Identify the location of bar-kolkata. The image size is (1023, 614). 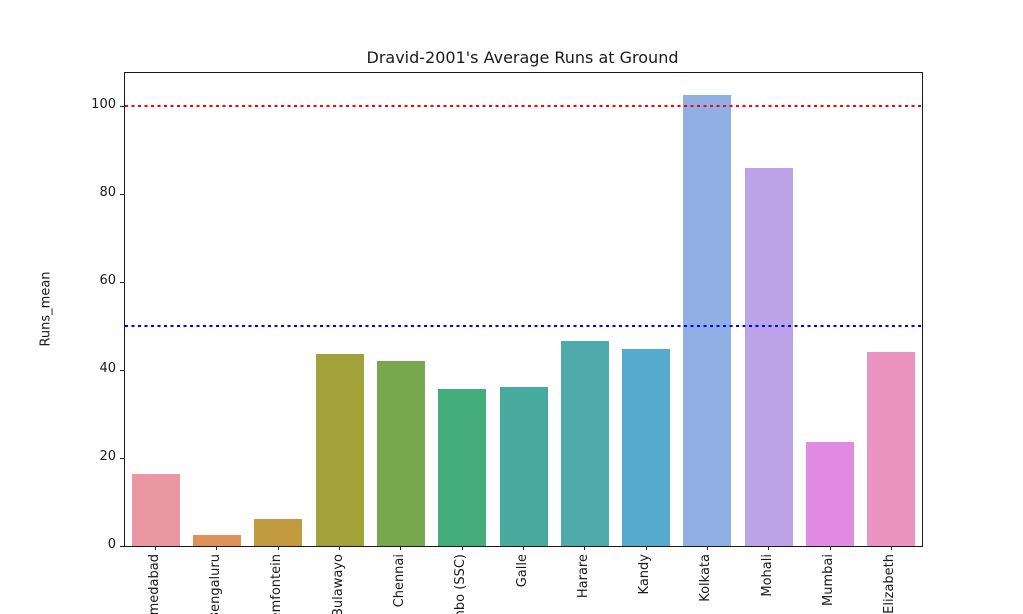
(707, 320).